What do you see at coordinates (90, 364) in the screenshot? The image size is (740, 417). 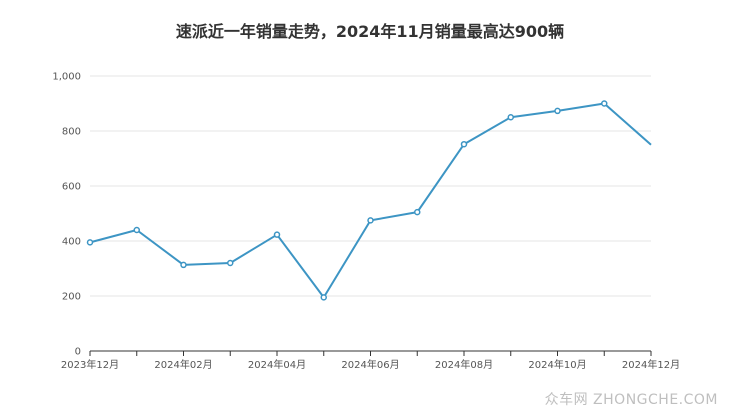 I see `x-tick-label: 2023年12月` at bounding box center [90, 364].